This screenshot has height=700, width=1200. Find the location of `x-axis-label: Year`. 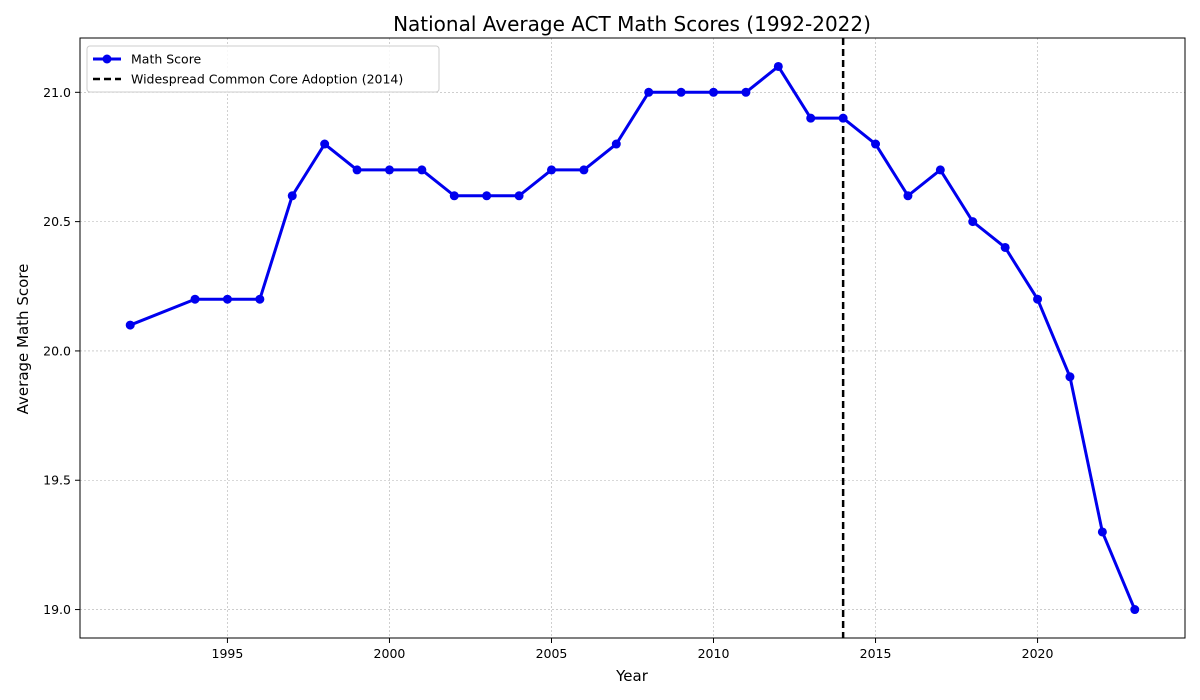

x-axis-label: Year is located at coordinates (632, 676).